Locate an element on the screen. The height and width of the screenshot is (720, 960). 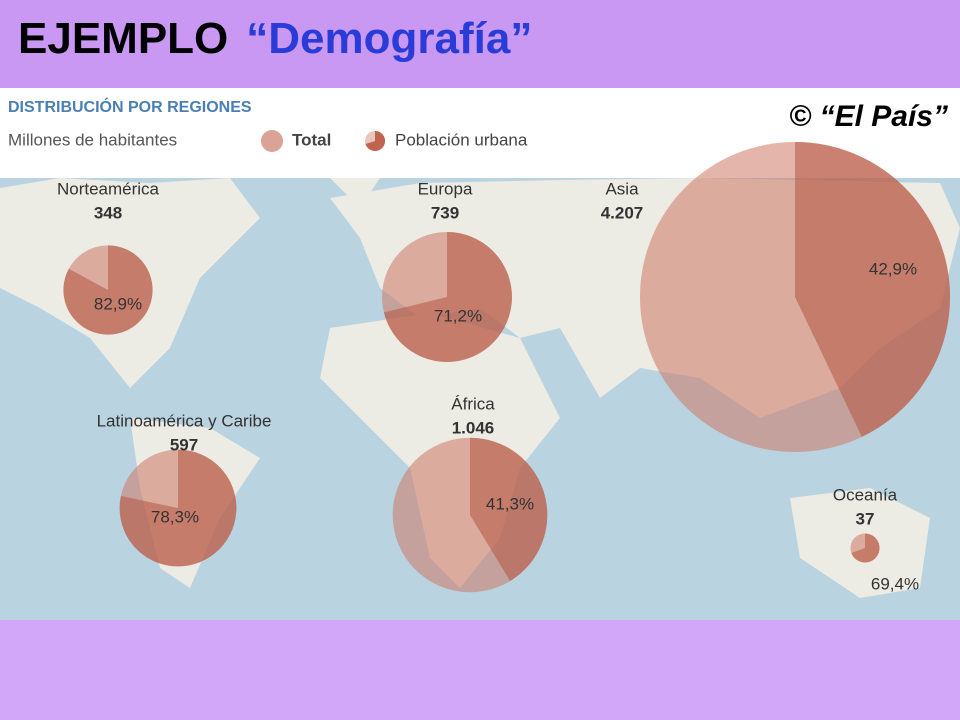
urban-label: 71,2% is located at coordinates (458, 315).